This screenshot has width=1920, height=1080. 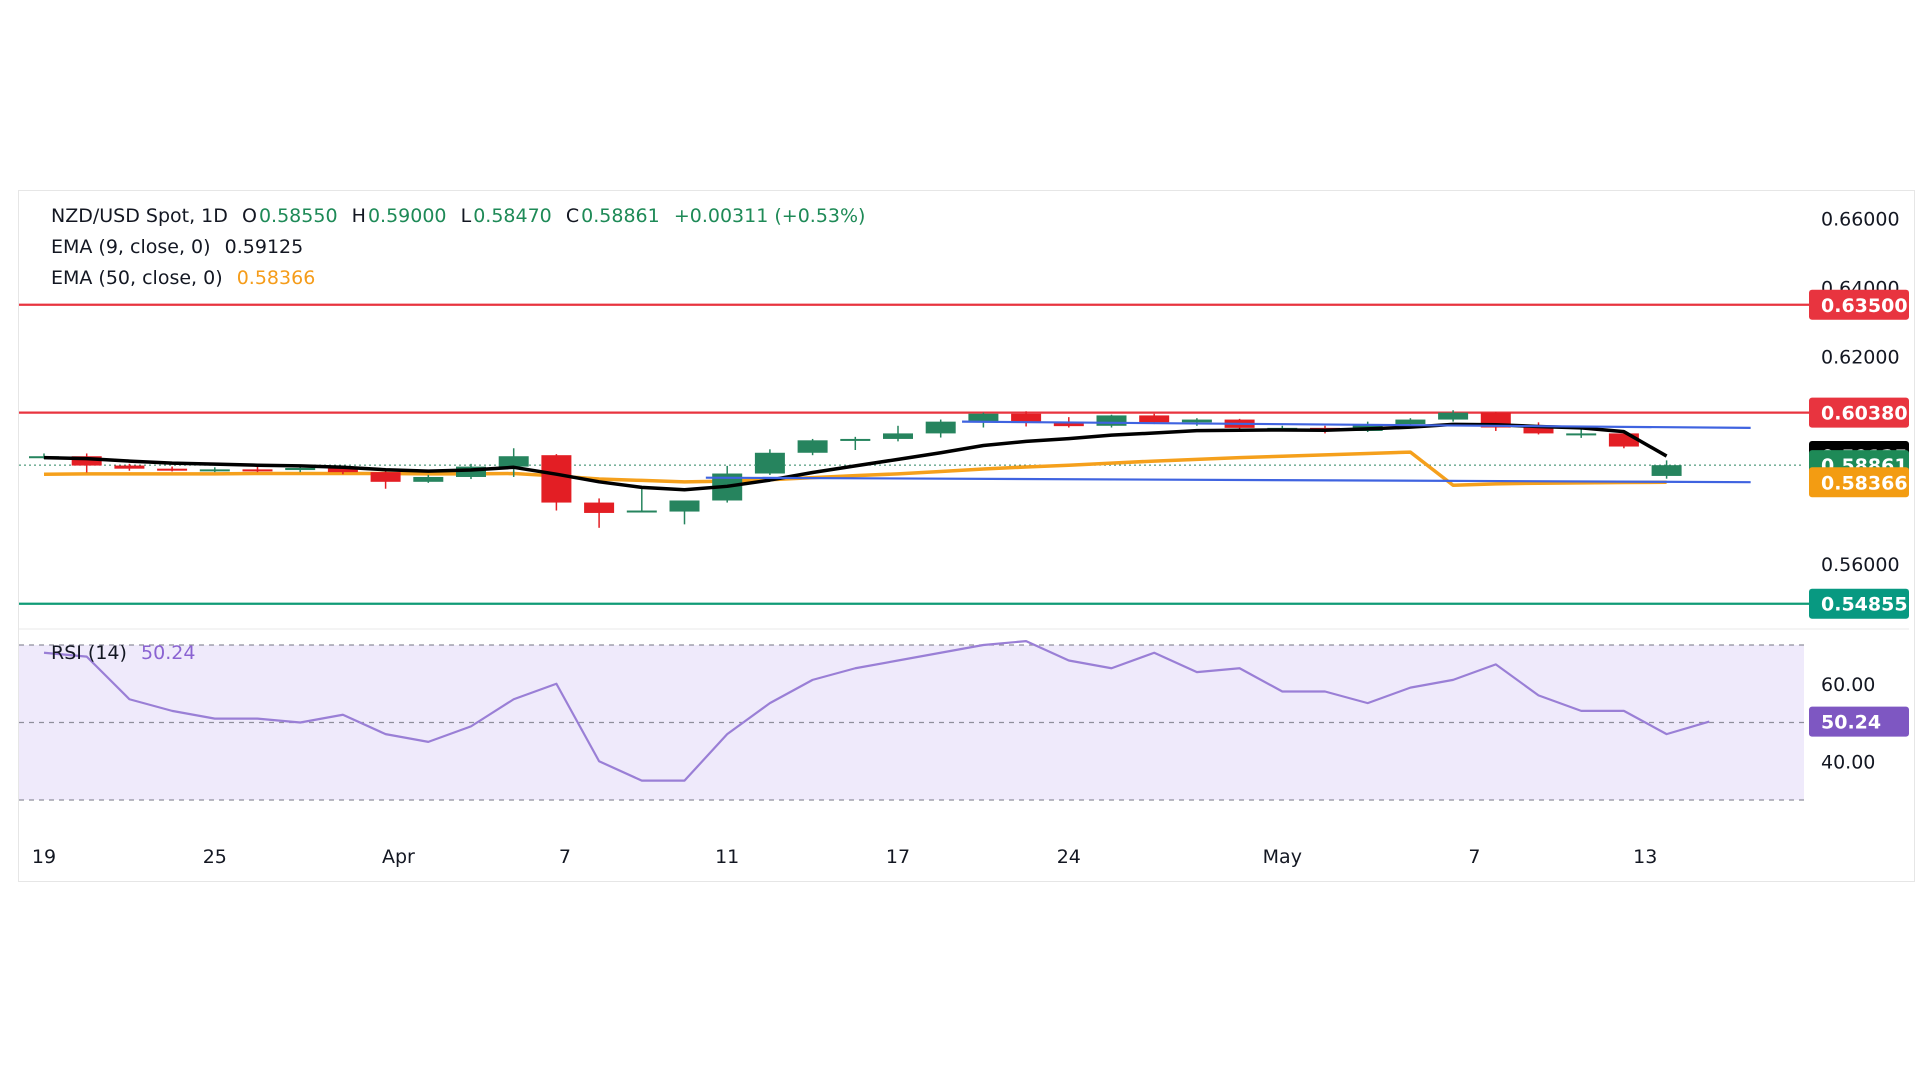 What do you see at coordinates (727, 857) in the screenshot?
I see `x-axis-tick-label: 11` at bounding box center [727, 857].